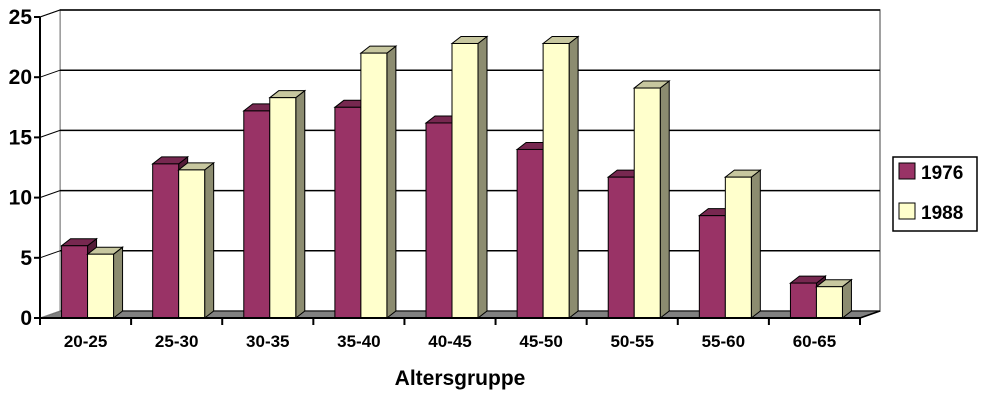 This screenshot has width=981, height=399. Describe the element at coordinates (723, 341) in the screenshot. I see `x-tick-label-55-60: 55-60` at that location.